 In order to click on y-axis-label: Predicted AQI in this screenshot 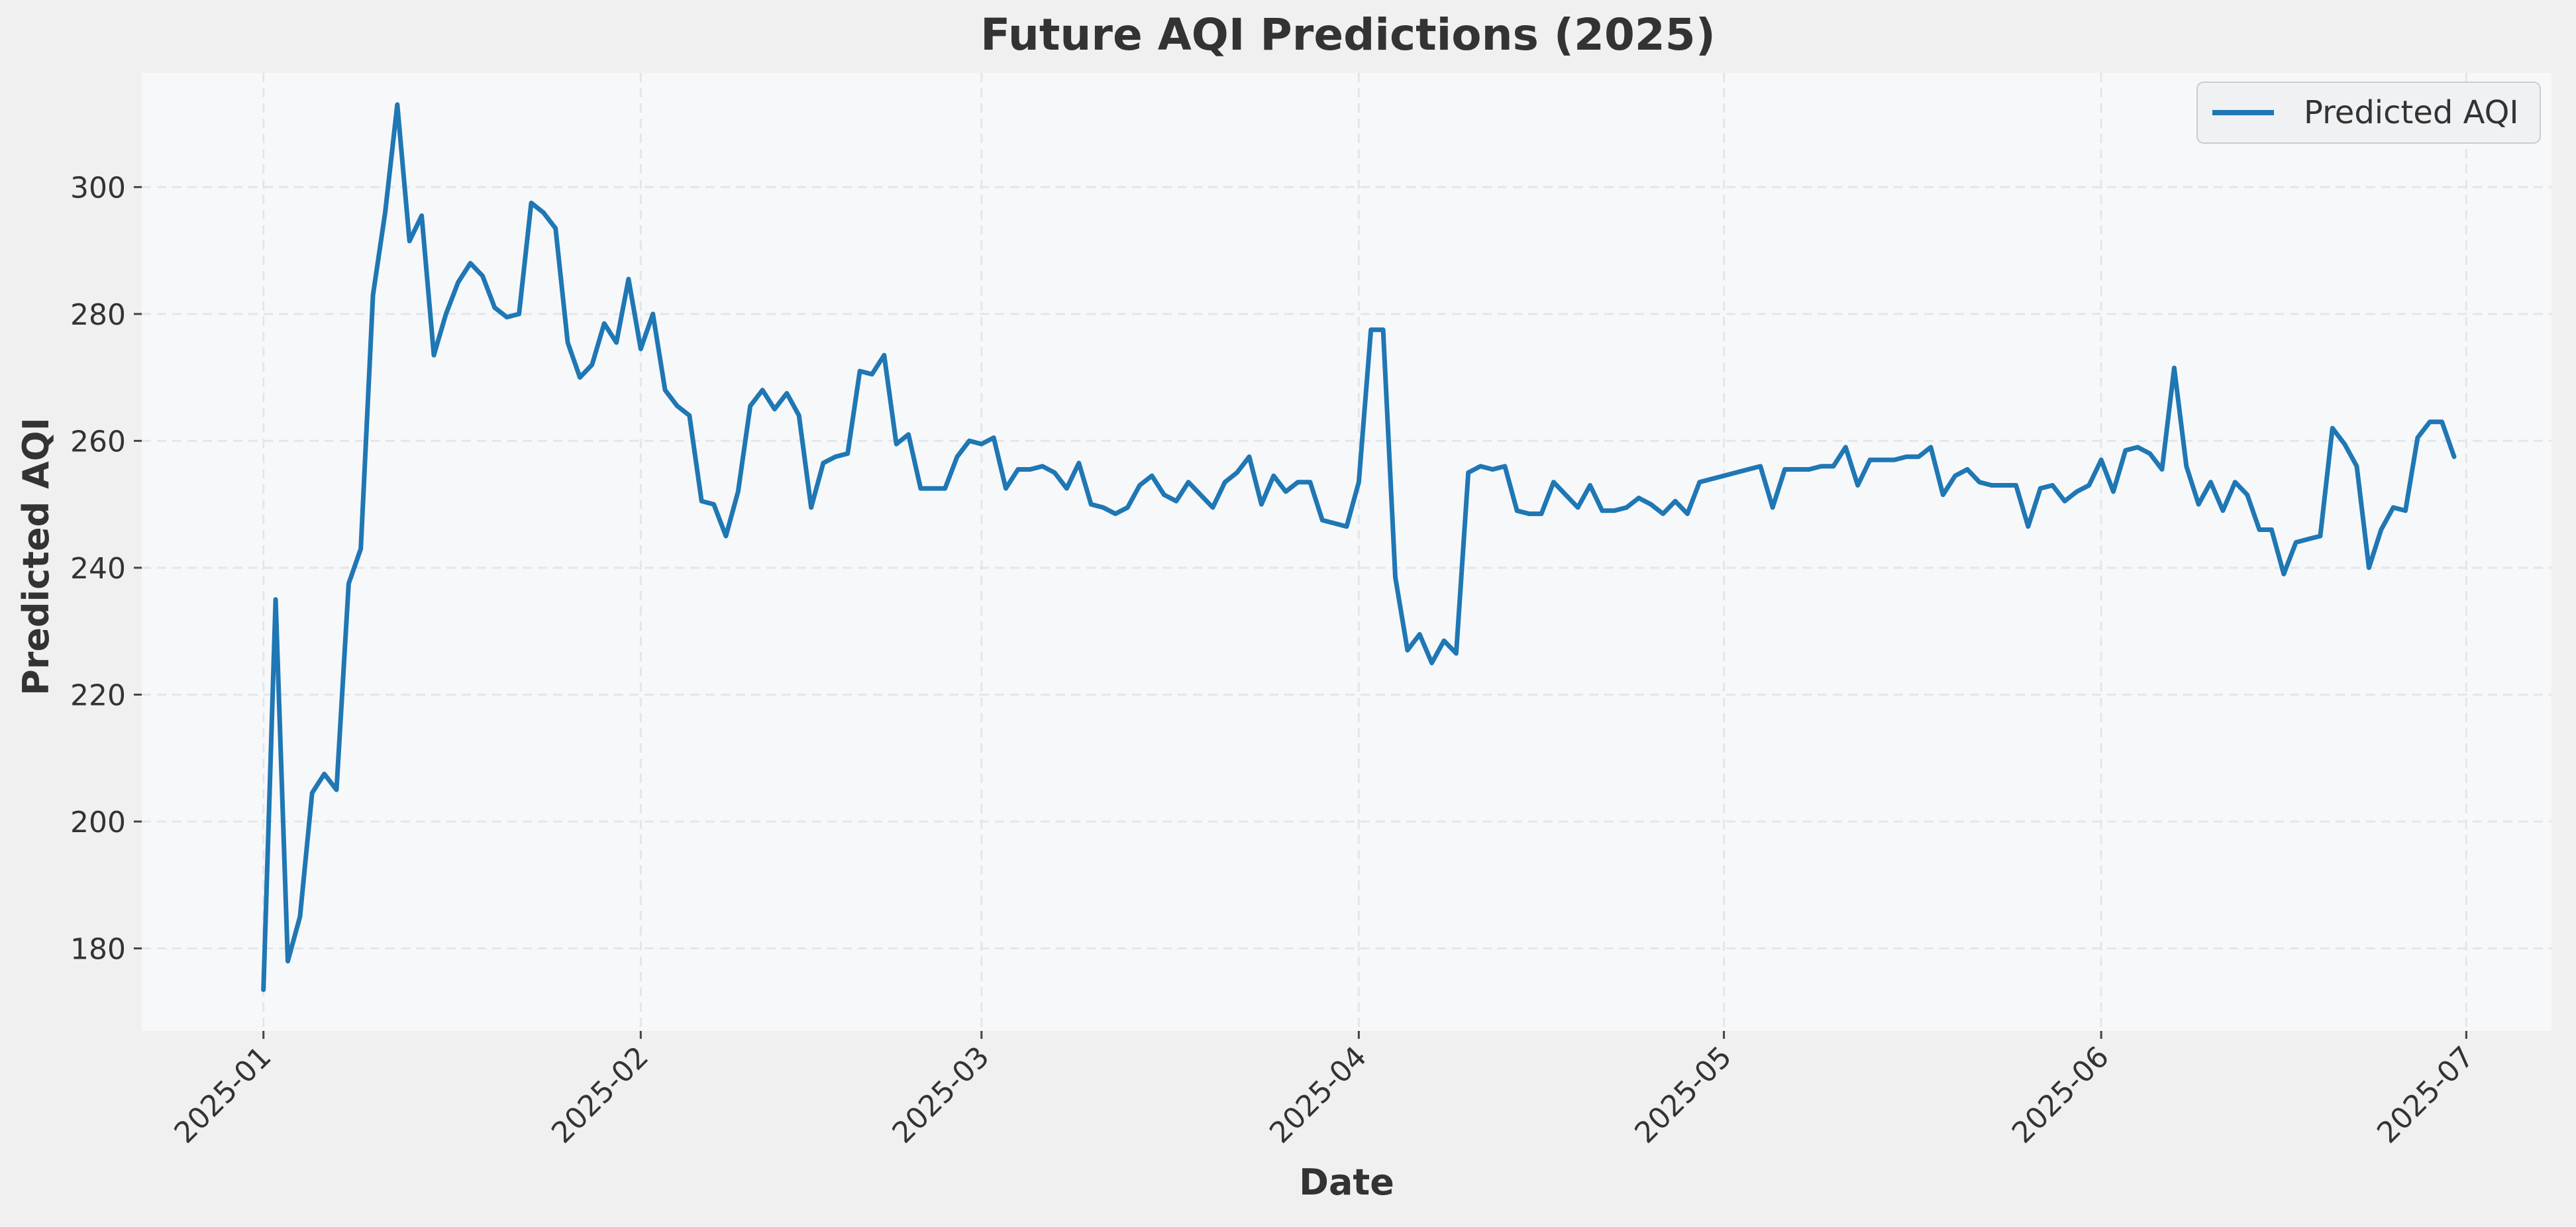, I will do `click(36, 556)`.